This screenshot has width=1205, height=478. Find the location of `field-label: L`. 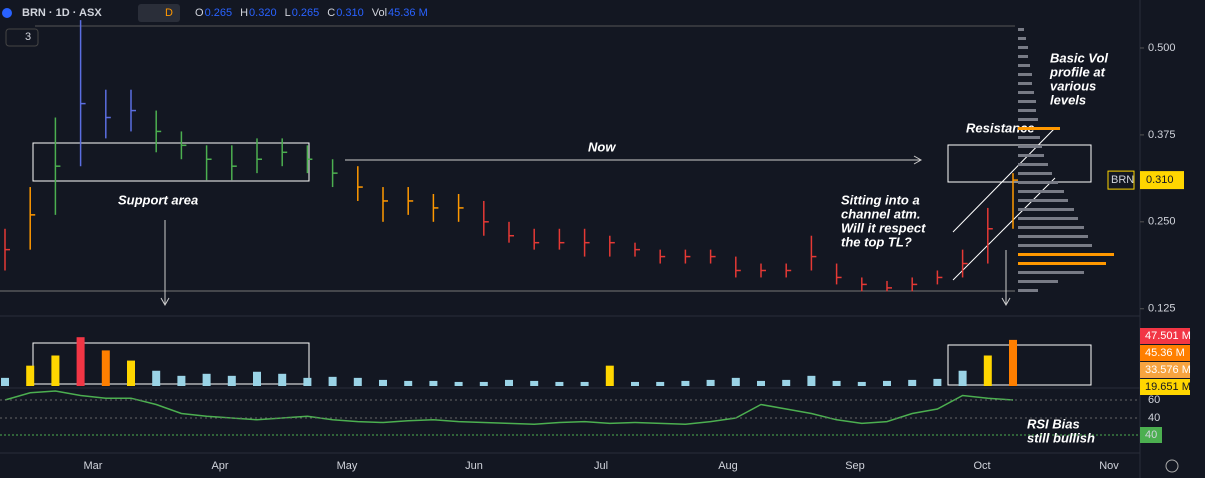

field-label: L is located at coordinates (288, 13).